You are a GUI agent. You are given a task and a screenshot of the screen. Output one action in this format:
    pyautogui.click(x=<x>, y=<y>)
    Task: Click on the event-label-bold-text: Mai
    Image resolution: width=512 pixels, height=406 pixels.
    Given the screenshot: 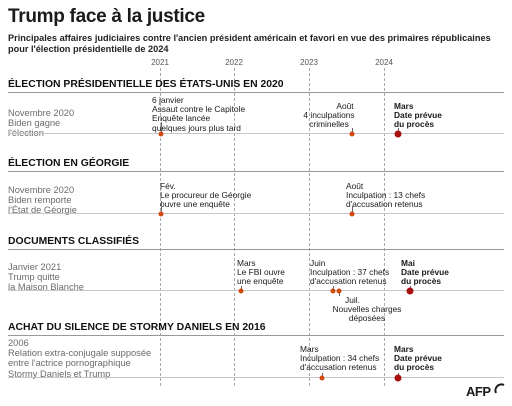 What is the action you would take?
    pyautogui.click(x=408, y=263)
    